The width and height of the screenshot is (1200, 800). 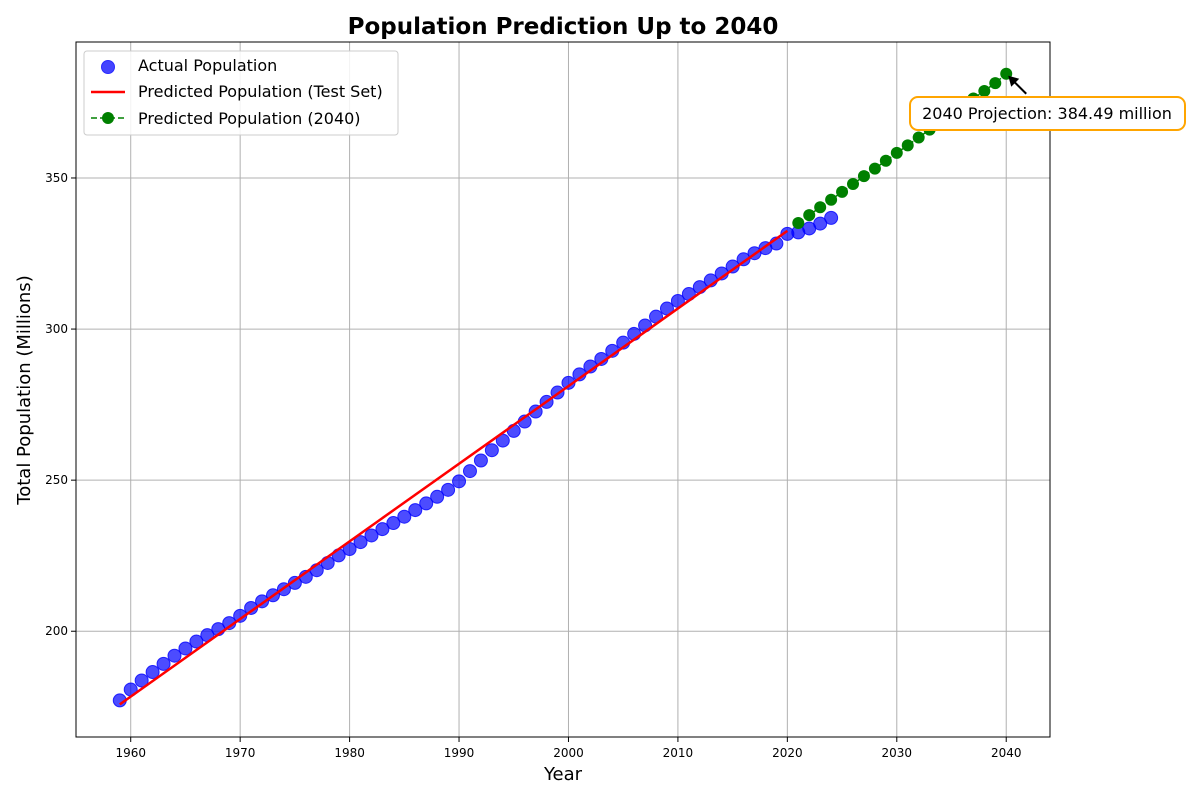 I want to click on y-tick-label: 200, so click(x=56, y=631).